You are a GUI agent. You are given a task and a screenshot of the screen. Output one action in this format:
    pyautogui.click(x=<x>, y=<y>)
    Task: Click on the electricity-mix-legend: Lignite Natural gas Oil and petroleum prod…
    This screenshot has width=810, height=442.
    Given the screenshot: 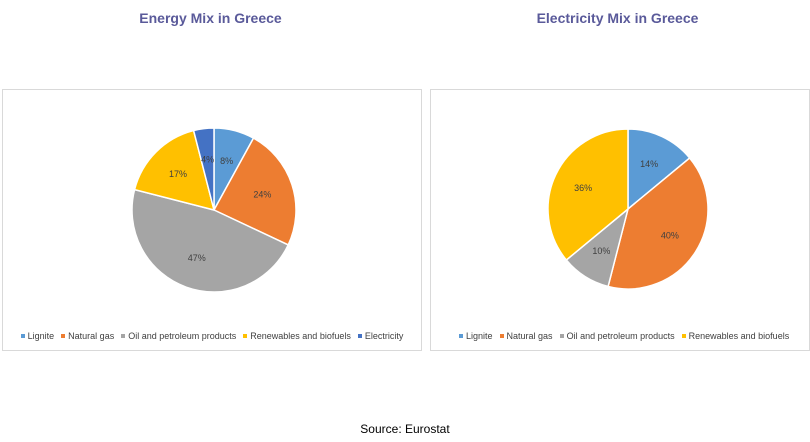 What is the action you would take?
    pyautogui.click(x=633, y=336)
    